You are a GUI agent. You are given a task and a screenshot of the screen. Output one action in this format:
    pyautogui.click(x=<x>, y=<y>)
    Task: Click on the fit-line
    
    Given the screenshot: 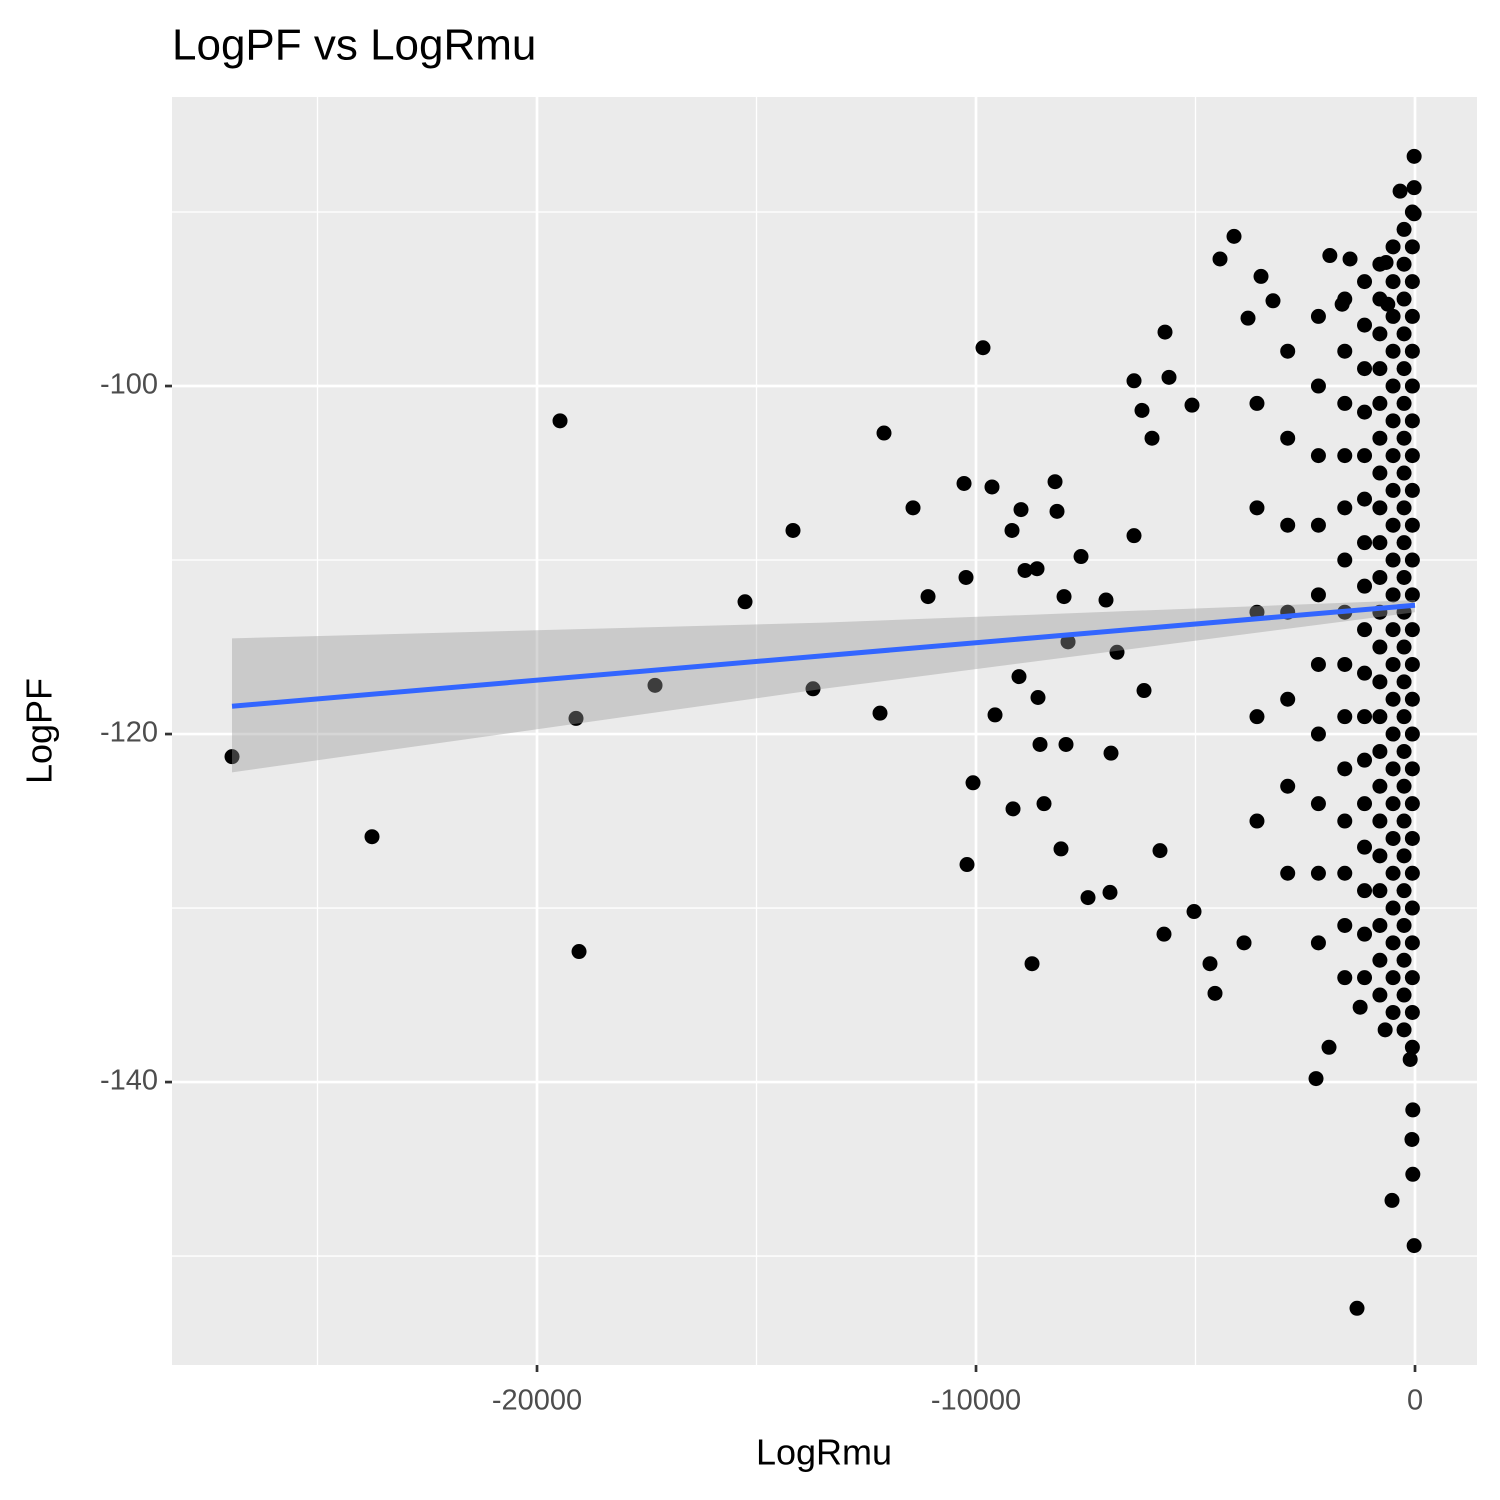 What is the action you would take?
    pyautogui.click(x=823, y=655)
    